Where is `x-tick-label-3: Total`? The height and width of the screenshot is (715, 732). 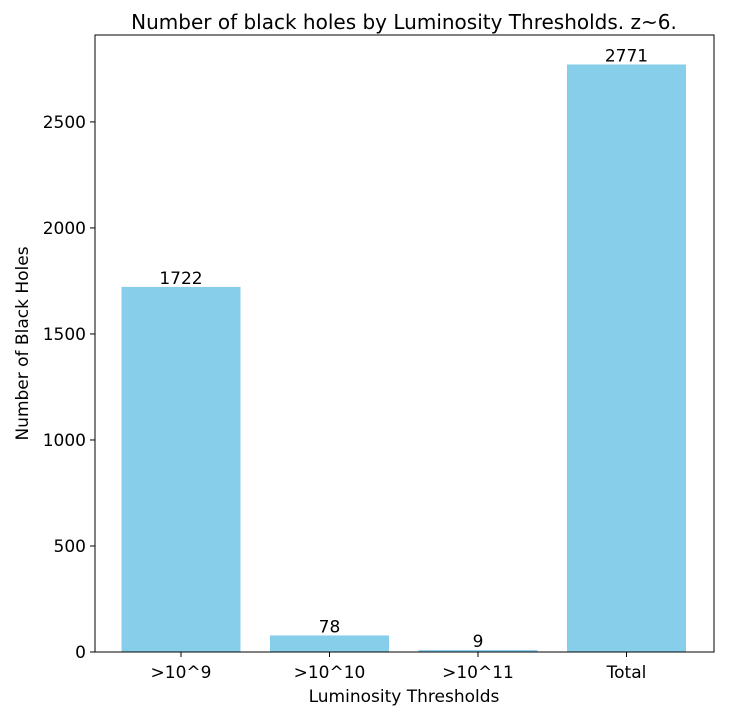 x-tick-label-3: Total is located at coordinates (626, 673).